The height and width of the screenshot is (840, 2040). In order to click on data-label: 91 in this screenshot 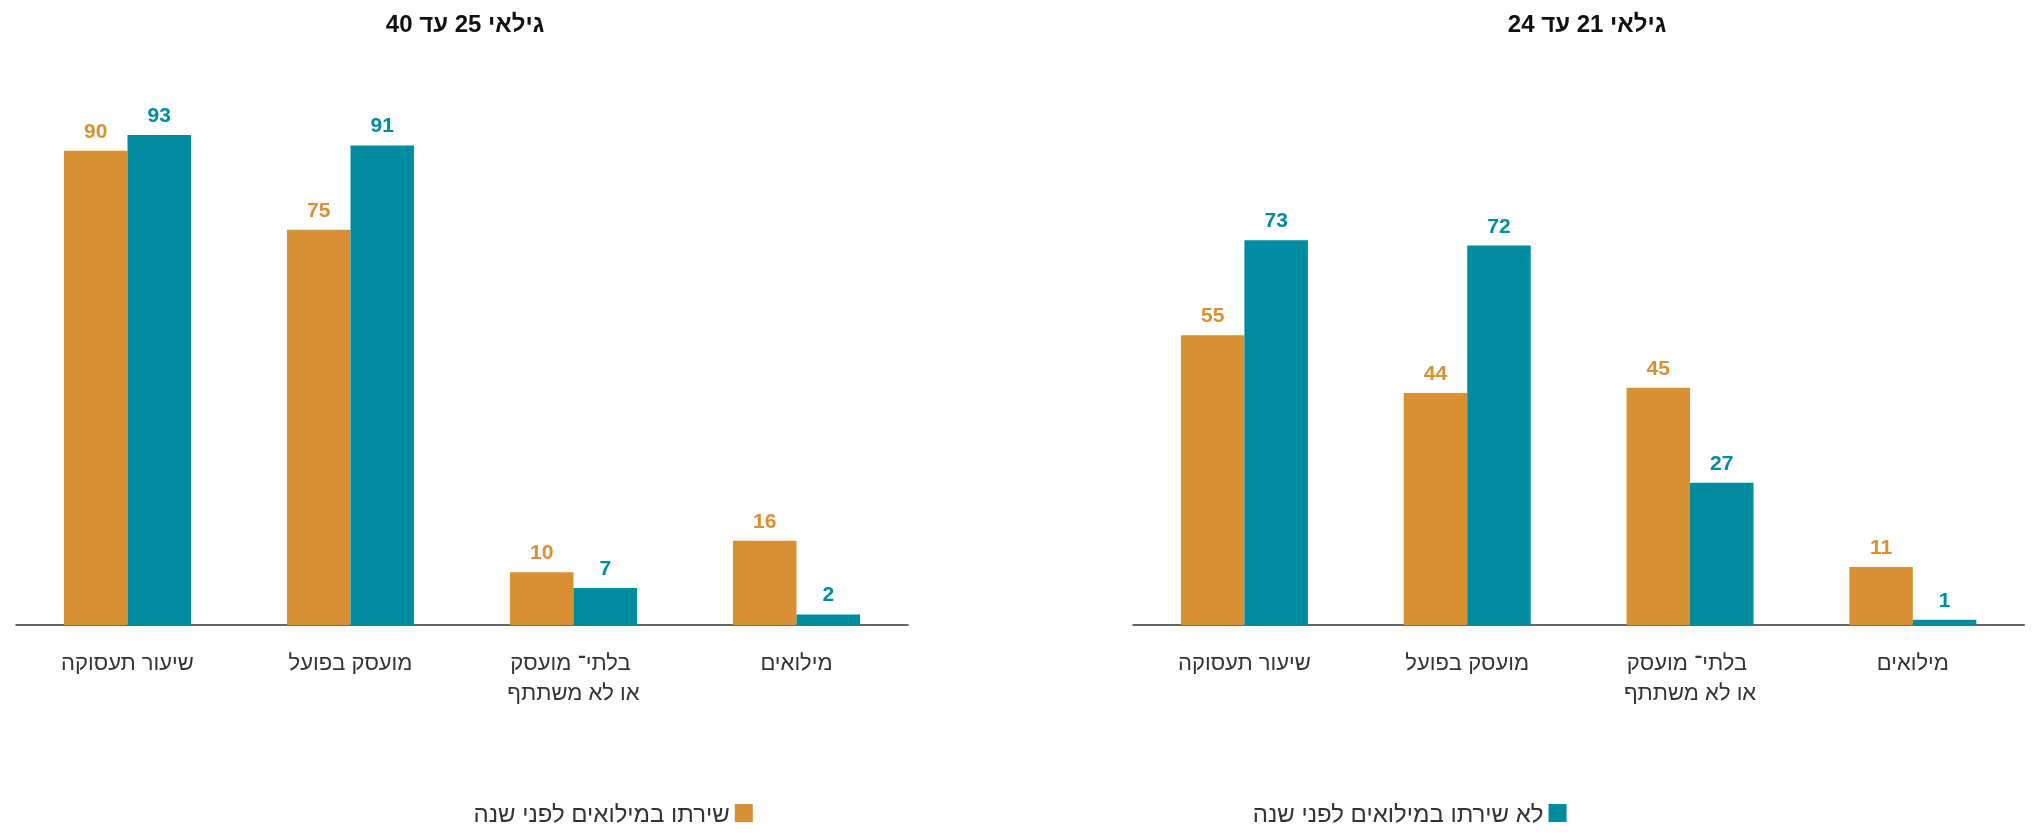, I will do `click(382, 125)`.